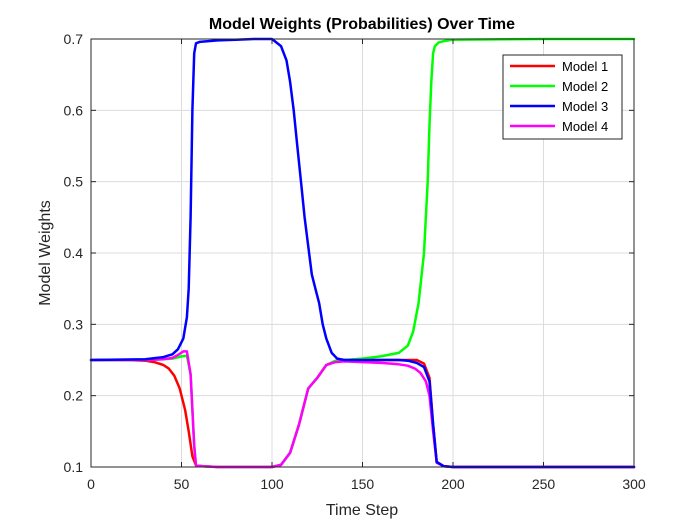 This screenshot has height=525, width=700. Describe the element at coordinates (585, 106) in the screenshot. I see `legend-label: Model 3` at that location.